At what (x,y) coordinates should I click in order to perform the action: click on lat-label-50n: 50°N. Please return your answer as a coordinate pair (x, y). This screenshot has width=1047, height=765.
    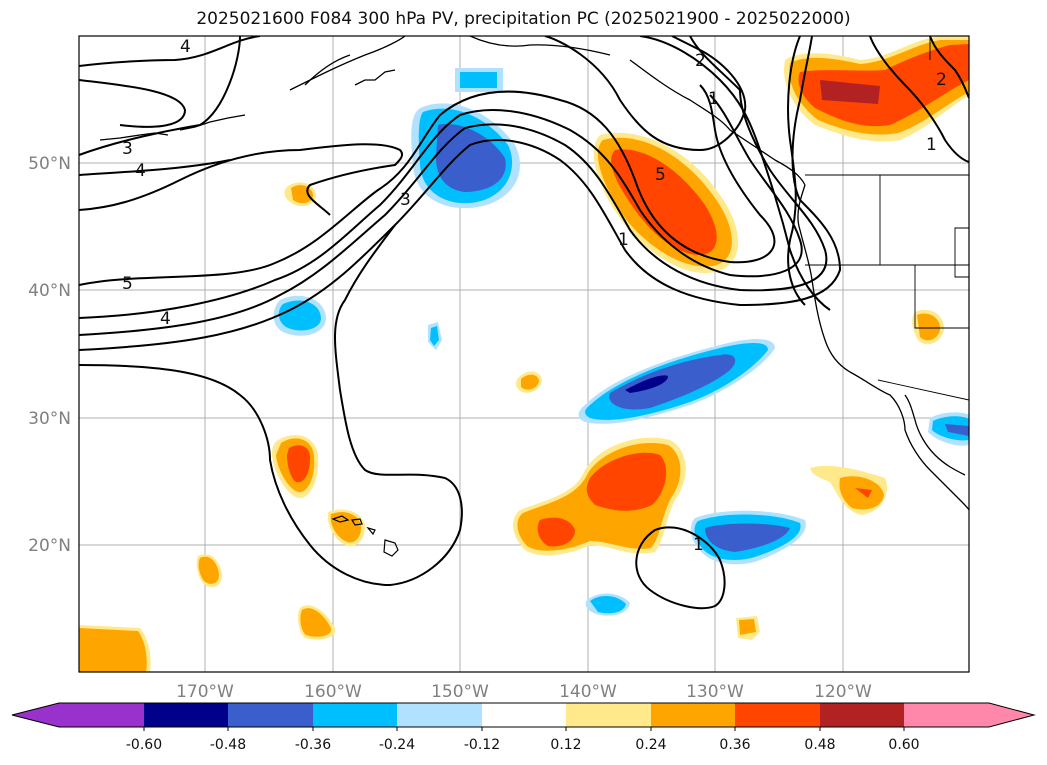
    Looking at the image, I should click on (49, 164).